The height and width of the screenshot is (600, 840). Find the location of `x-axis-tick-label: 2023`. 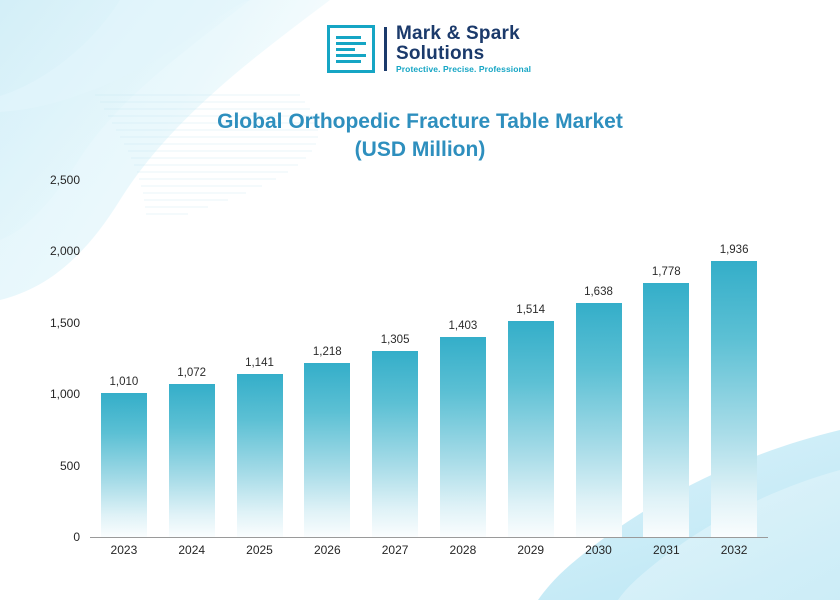

x-axis-tick-label: 2023 is located at coordinates (124, 550).